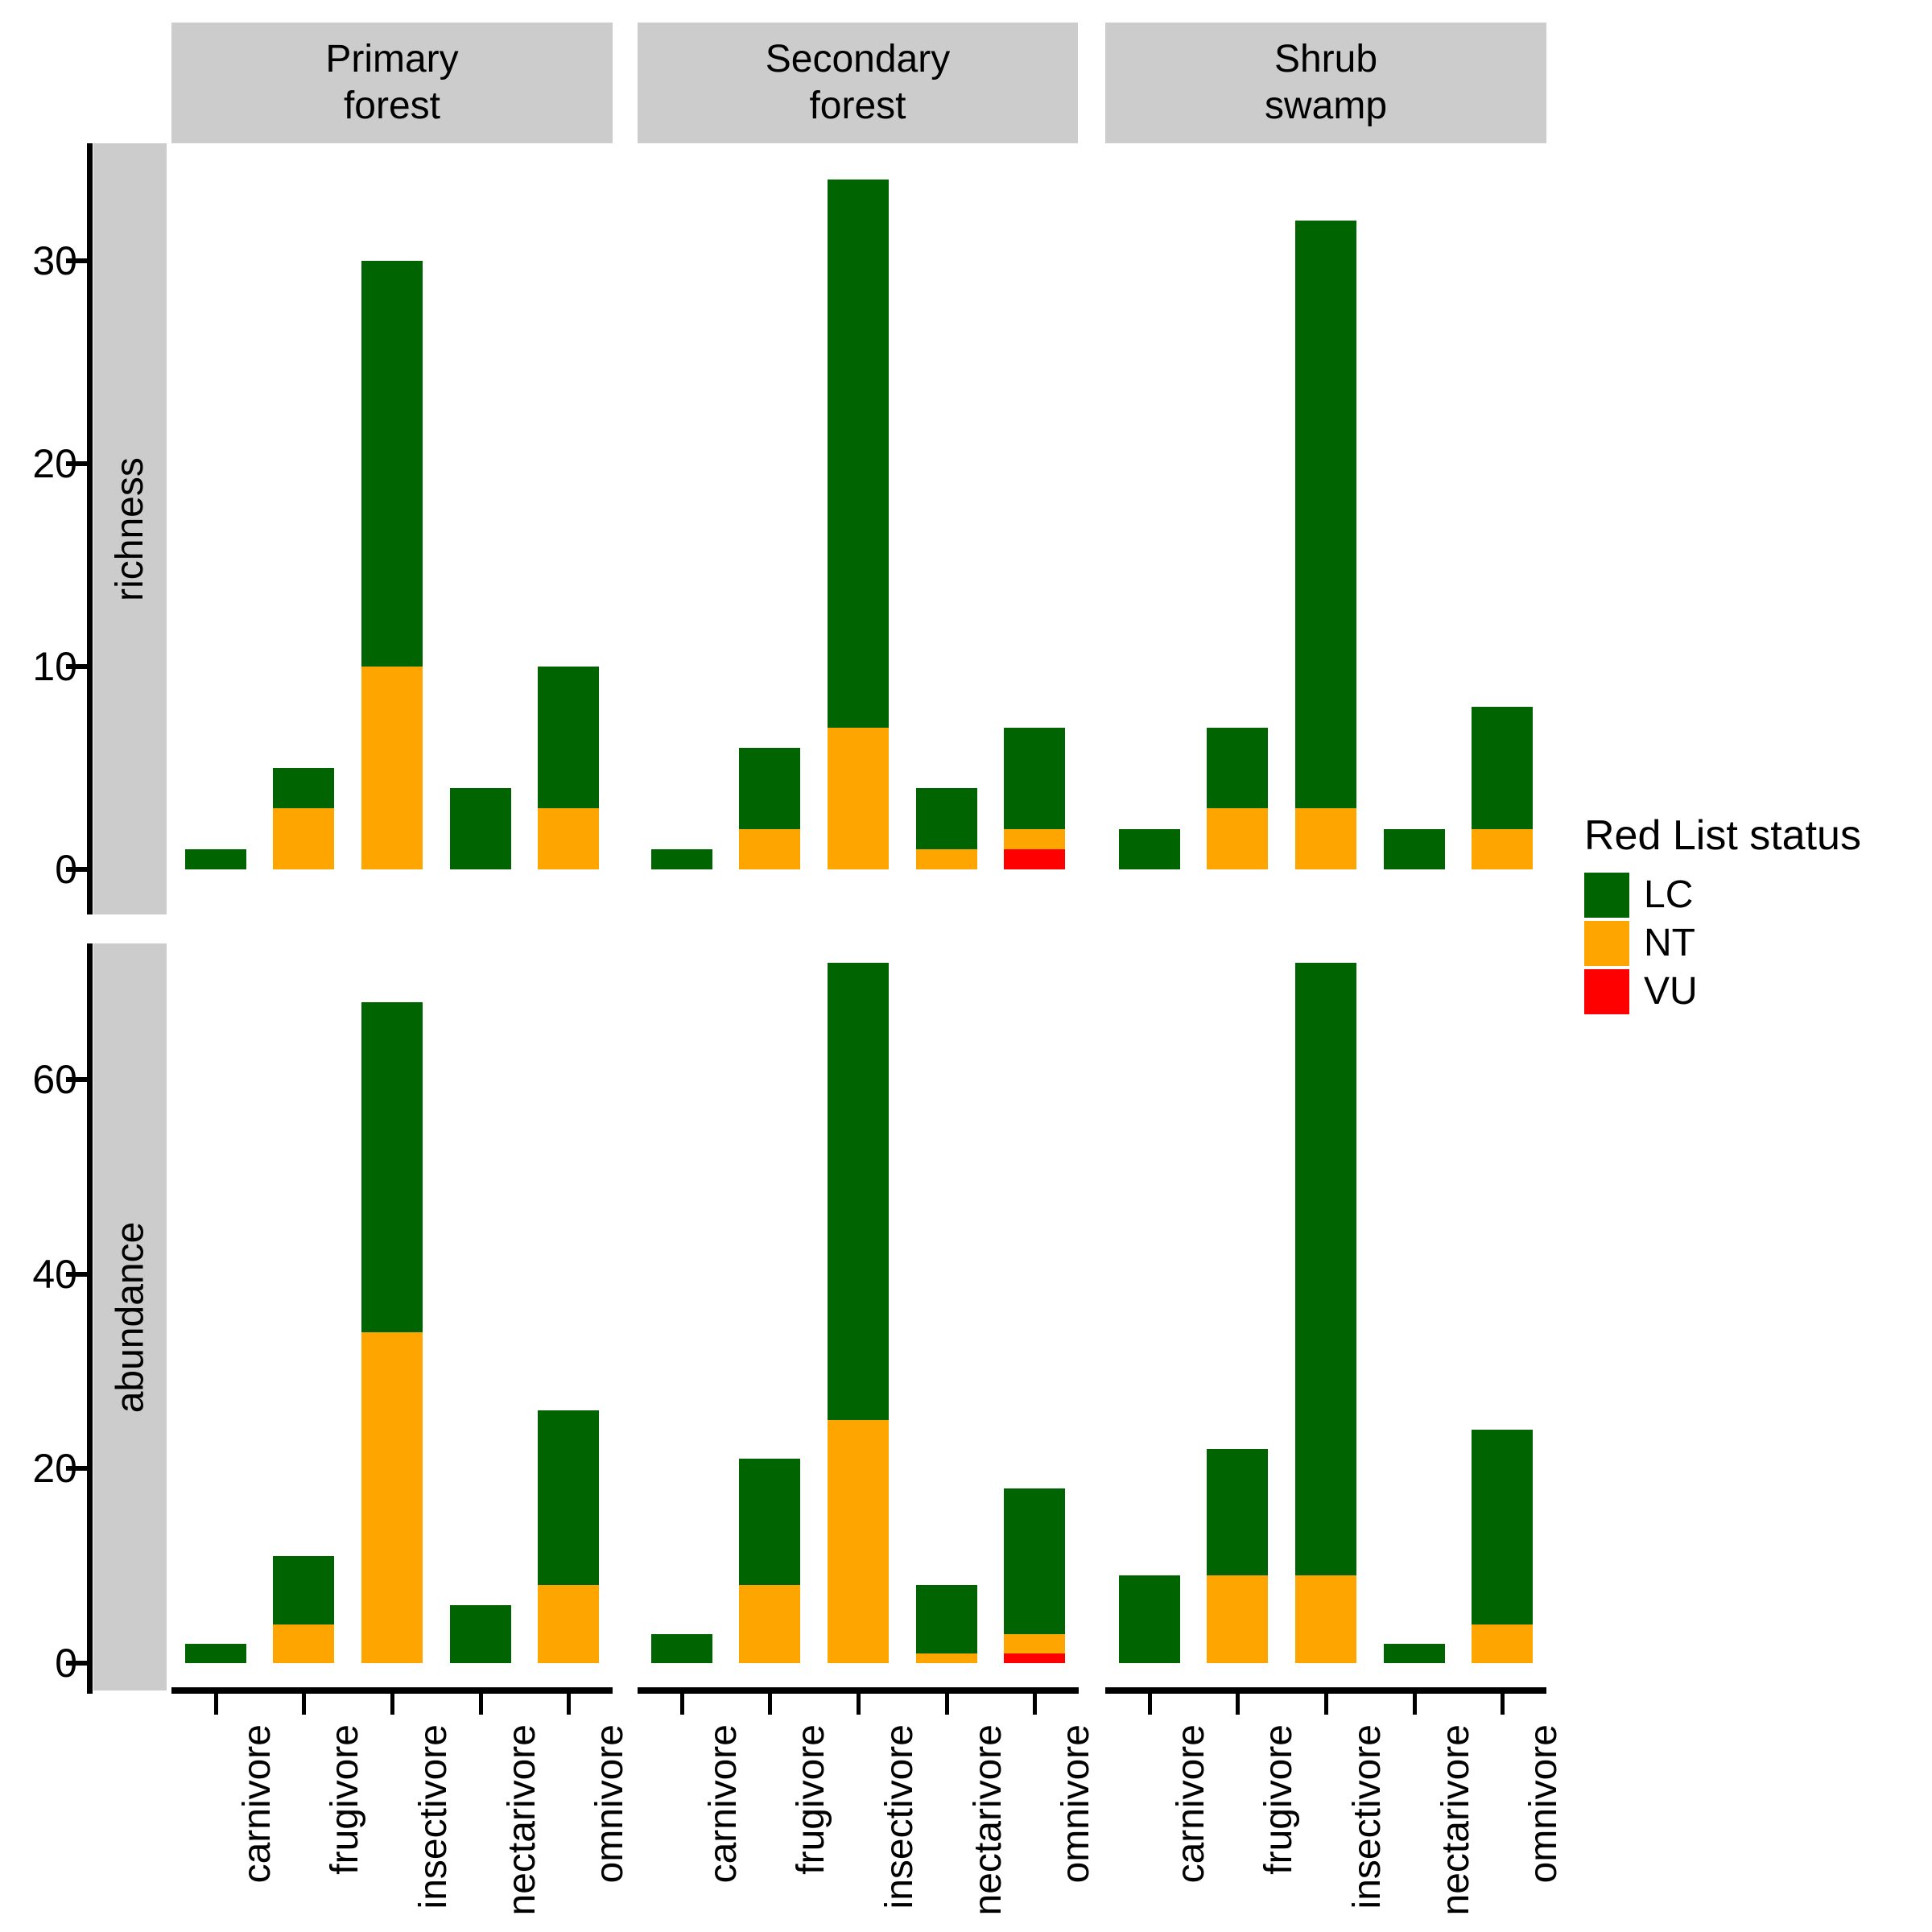 This screenshot has width=1932, height=1932. I want to click on facet-strip-richness: richness, so click(130, 528).